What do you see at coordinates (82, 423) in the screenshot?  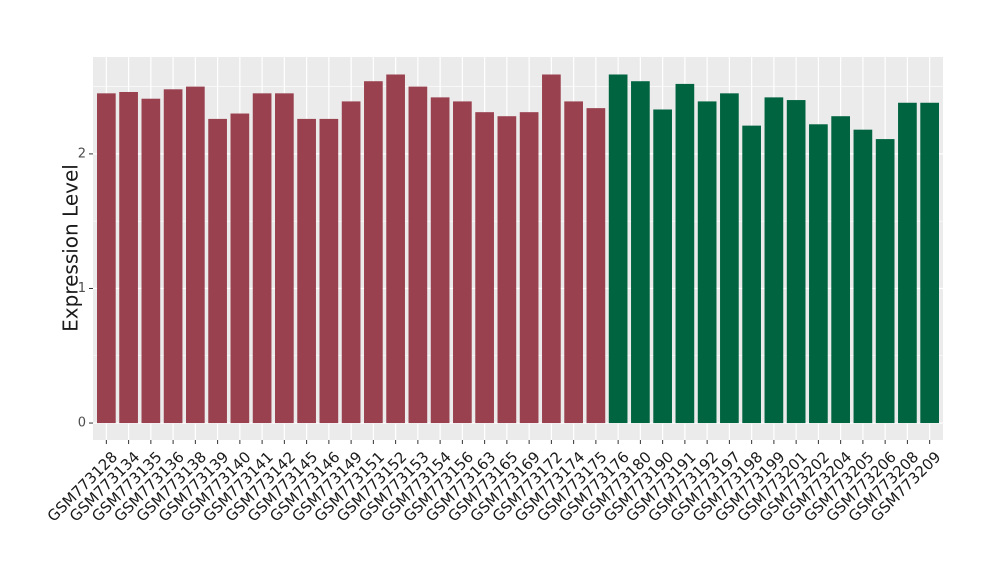 I see `y-tick-label: 0` at bounding box center [82, 423].